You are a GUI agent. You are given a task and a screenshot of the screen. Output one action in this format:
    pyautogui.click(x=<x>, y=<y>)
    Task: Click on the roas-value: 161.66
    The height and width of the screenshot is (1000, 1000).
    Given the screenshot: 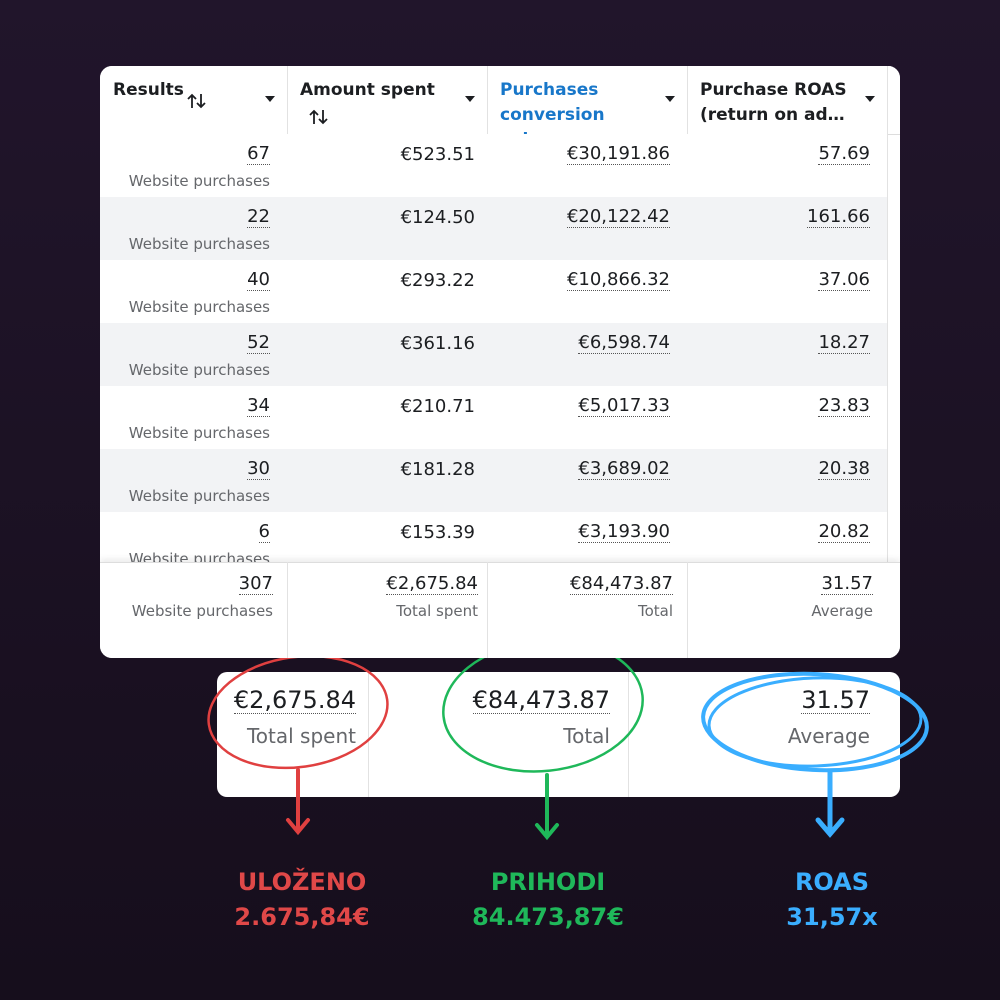 What is the action you would take?
    pyautogui.click(x=838, y=217)
    